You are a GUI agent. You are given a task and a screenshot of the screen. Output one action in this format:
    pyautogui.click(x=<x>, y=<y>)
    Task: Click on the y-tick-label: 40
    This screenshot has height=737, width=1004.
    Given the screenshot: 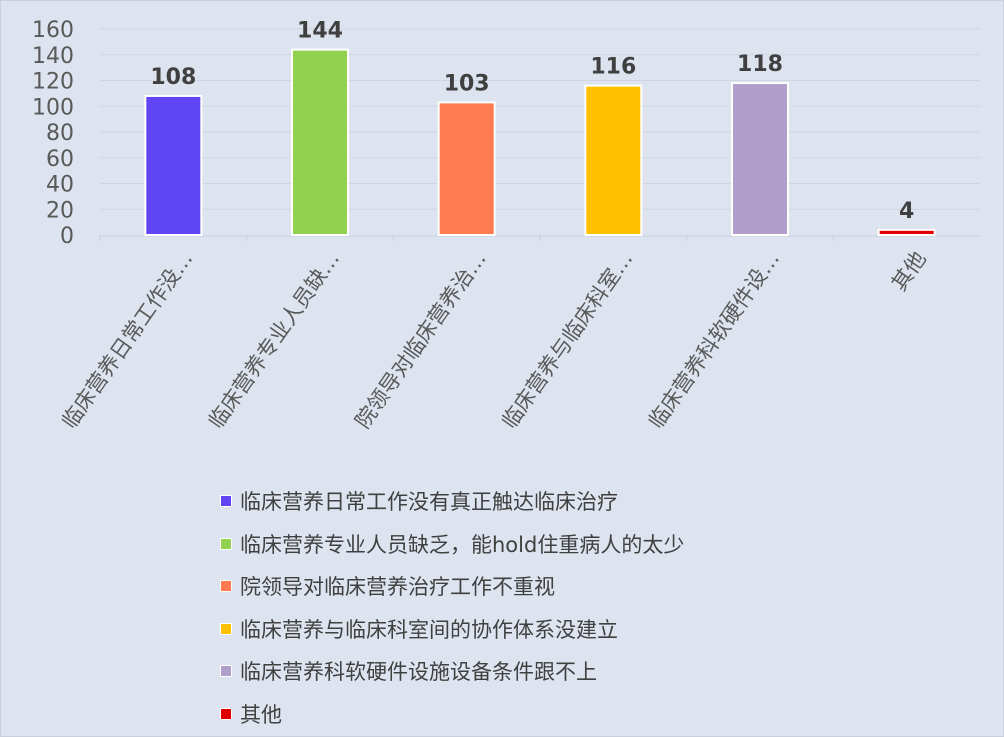 What is the action you would take?
    pyautogui.click(x=60, y=185)
    